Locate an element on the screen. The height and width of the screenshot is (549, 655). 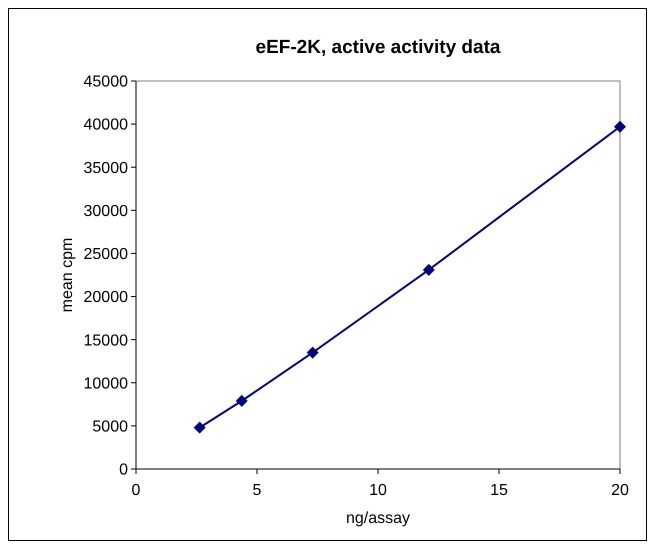
y-tick-label: 15000 is located at coordinates (106, 341).